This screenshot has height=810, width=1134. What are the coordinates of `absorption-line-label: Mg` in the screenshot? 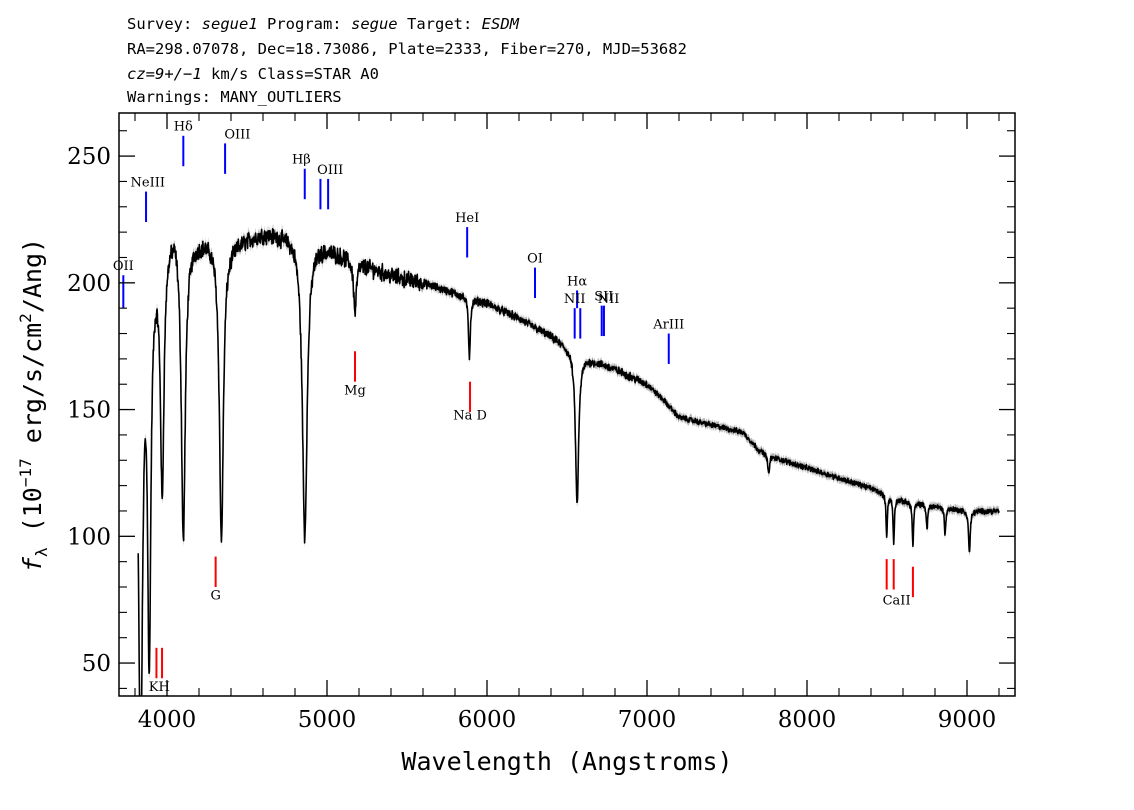 It's located at (355, 390).